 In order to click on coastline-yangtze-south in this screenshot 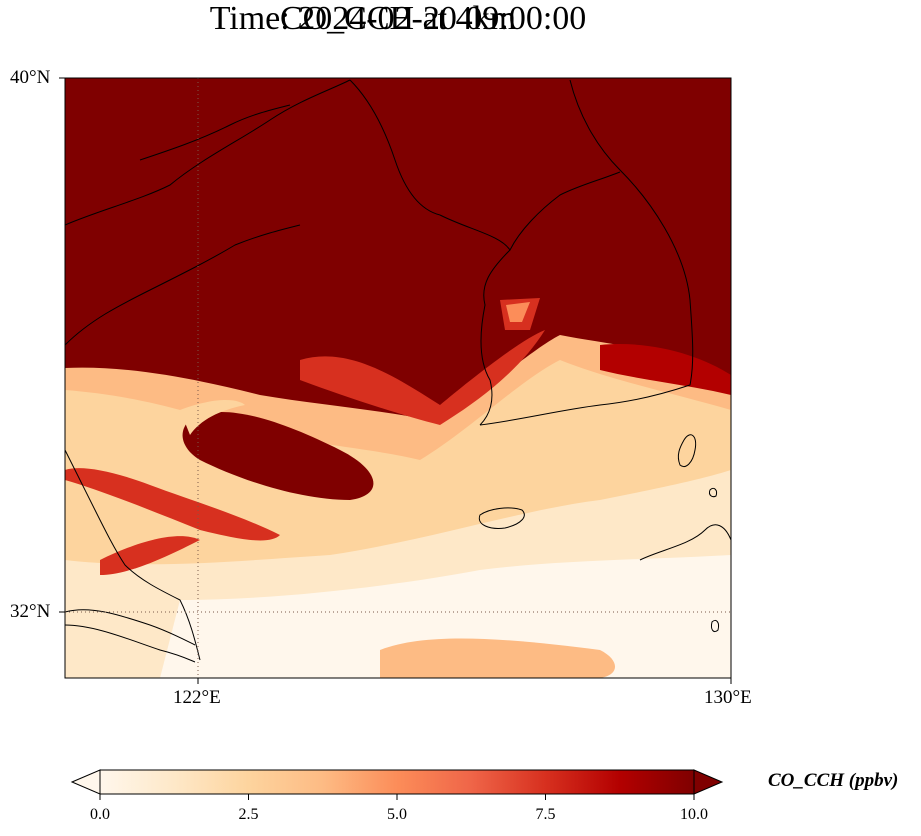, I will do `click(130, 643)`.